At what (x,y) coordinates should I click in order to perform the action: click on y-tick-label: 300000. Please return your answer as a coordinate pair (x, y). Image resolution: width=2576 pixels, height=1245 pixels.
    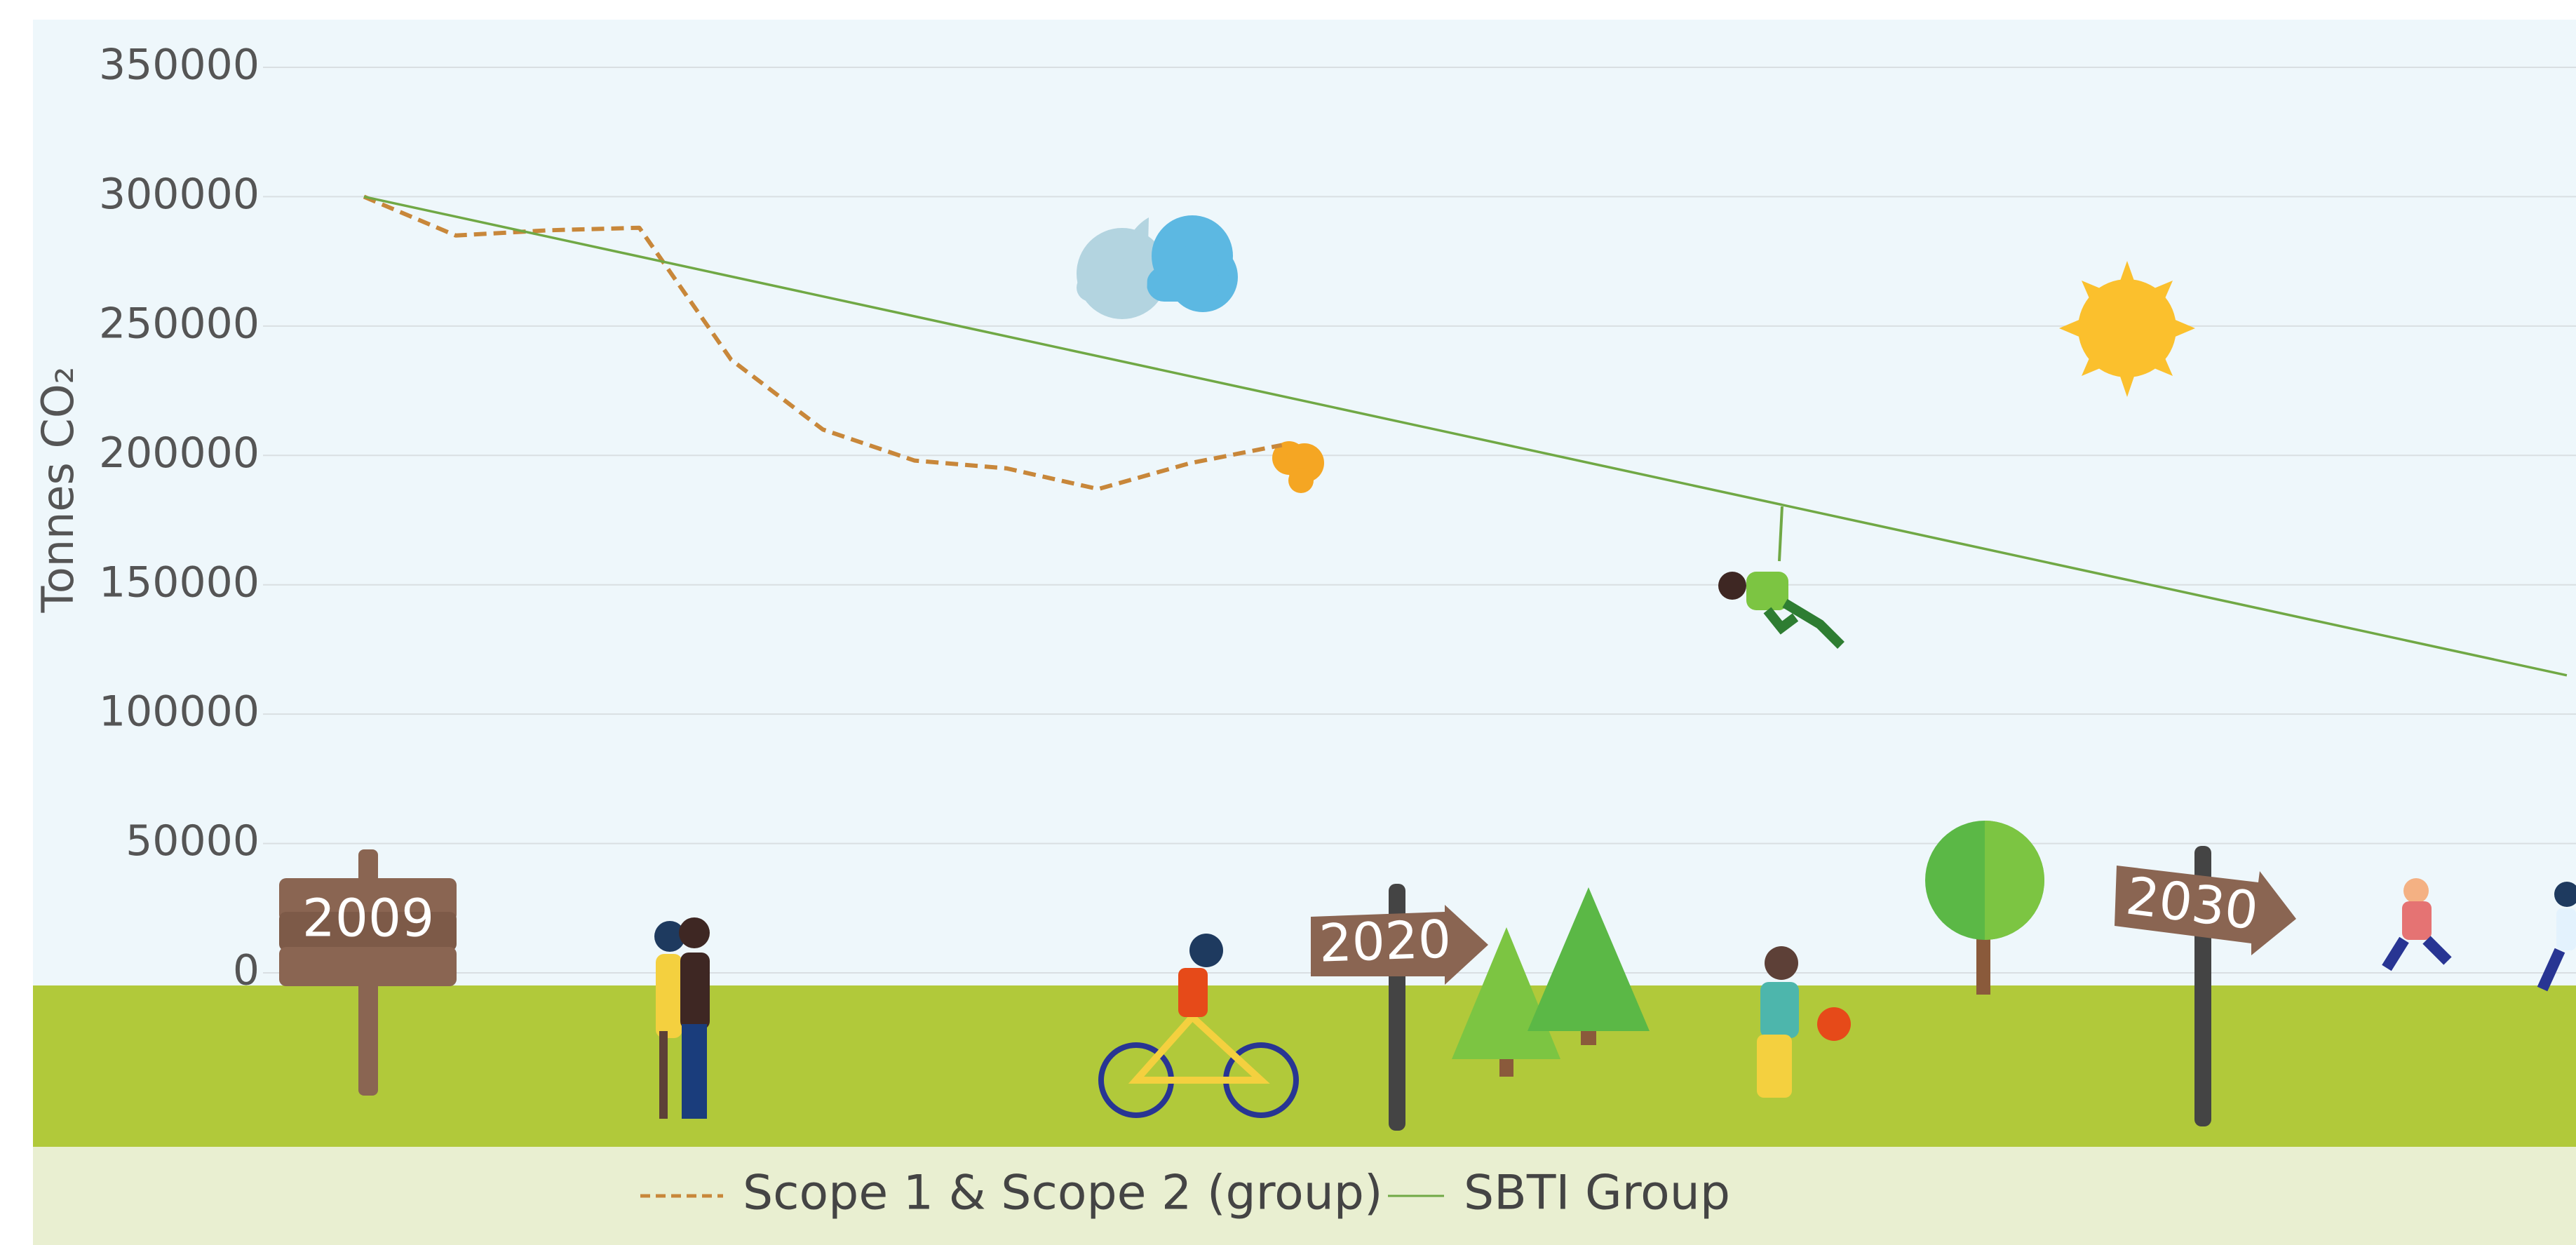
    Looking at the image, I should click on (179, 194).